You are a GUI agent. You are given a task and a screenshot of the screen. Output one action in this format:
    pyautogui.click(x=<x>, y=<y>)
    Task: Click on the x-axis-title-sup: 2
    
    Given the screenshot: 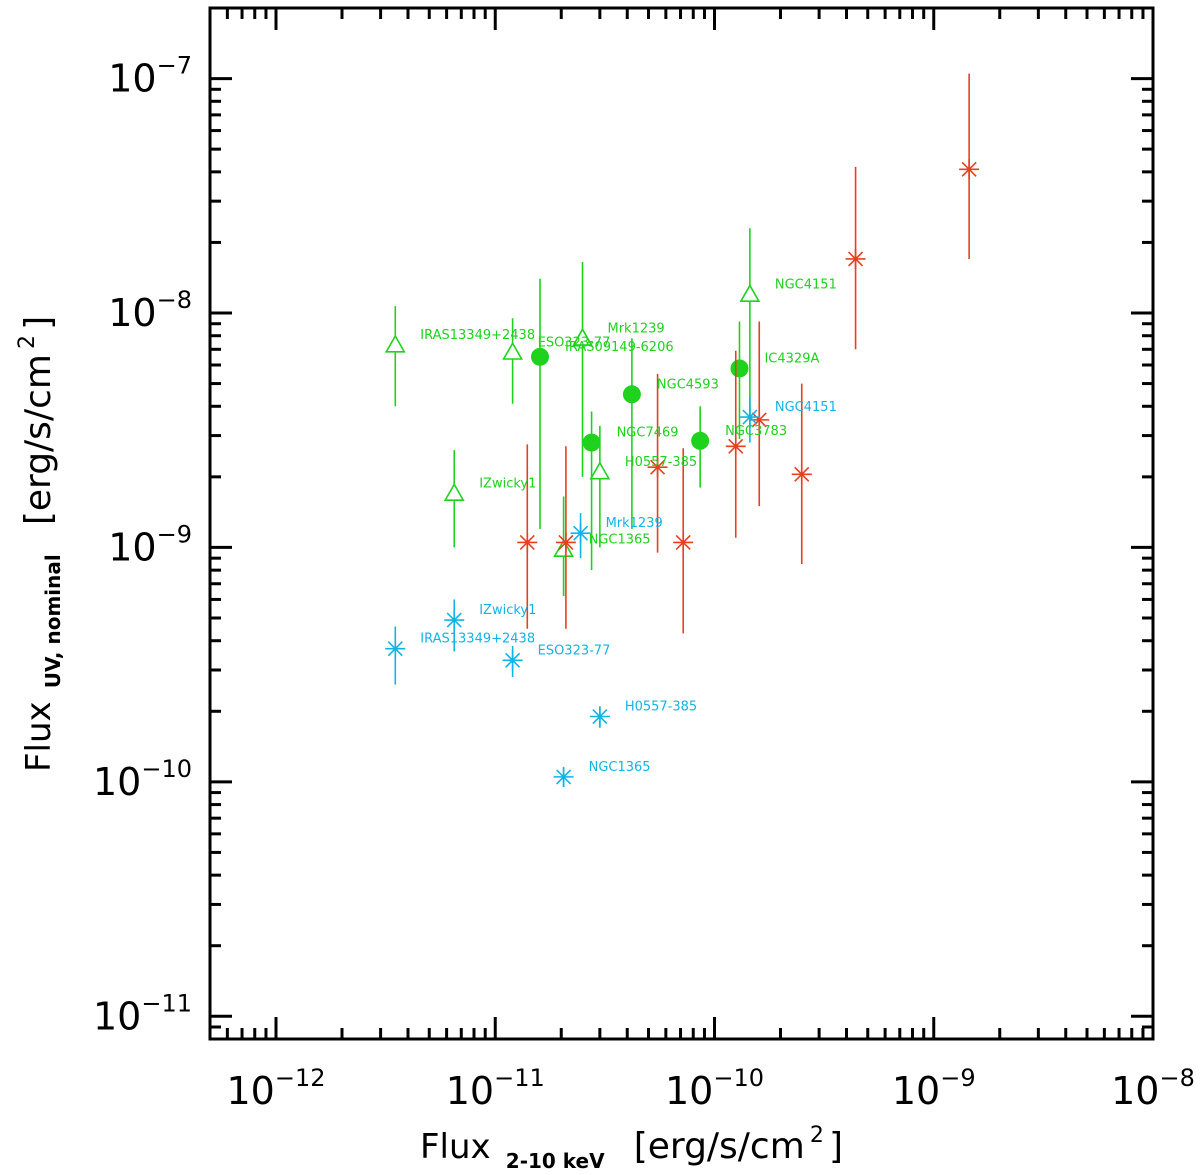 What is the action you would take?
    pyautogui.click(x=817, y=1135)
    